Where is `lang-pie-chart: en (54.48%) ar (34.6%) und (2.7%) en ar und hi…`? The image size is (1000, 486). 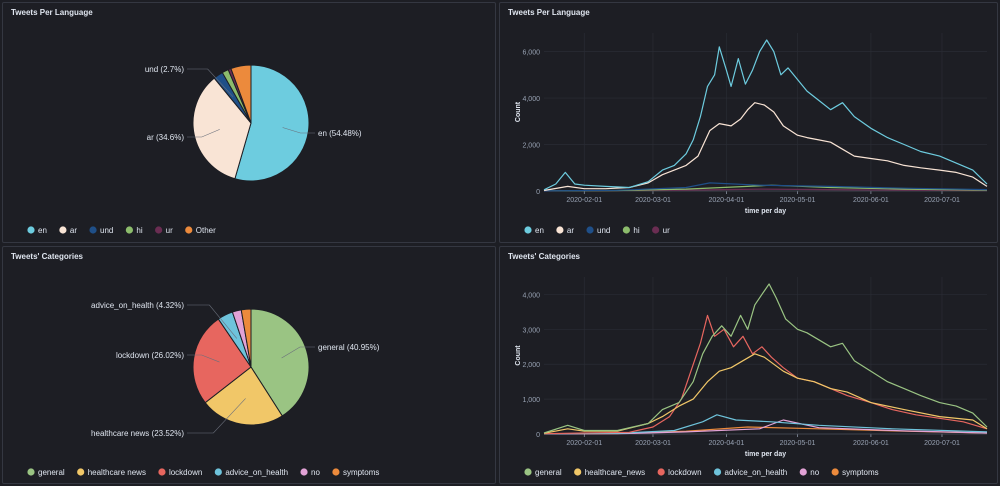 lang-pie-chart: en (54.48%) ar (34.6%) und (2.7%) en ar und hi… is located at coordinates (194, 149).